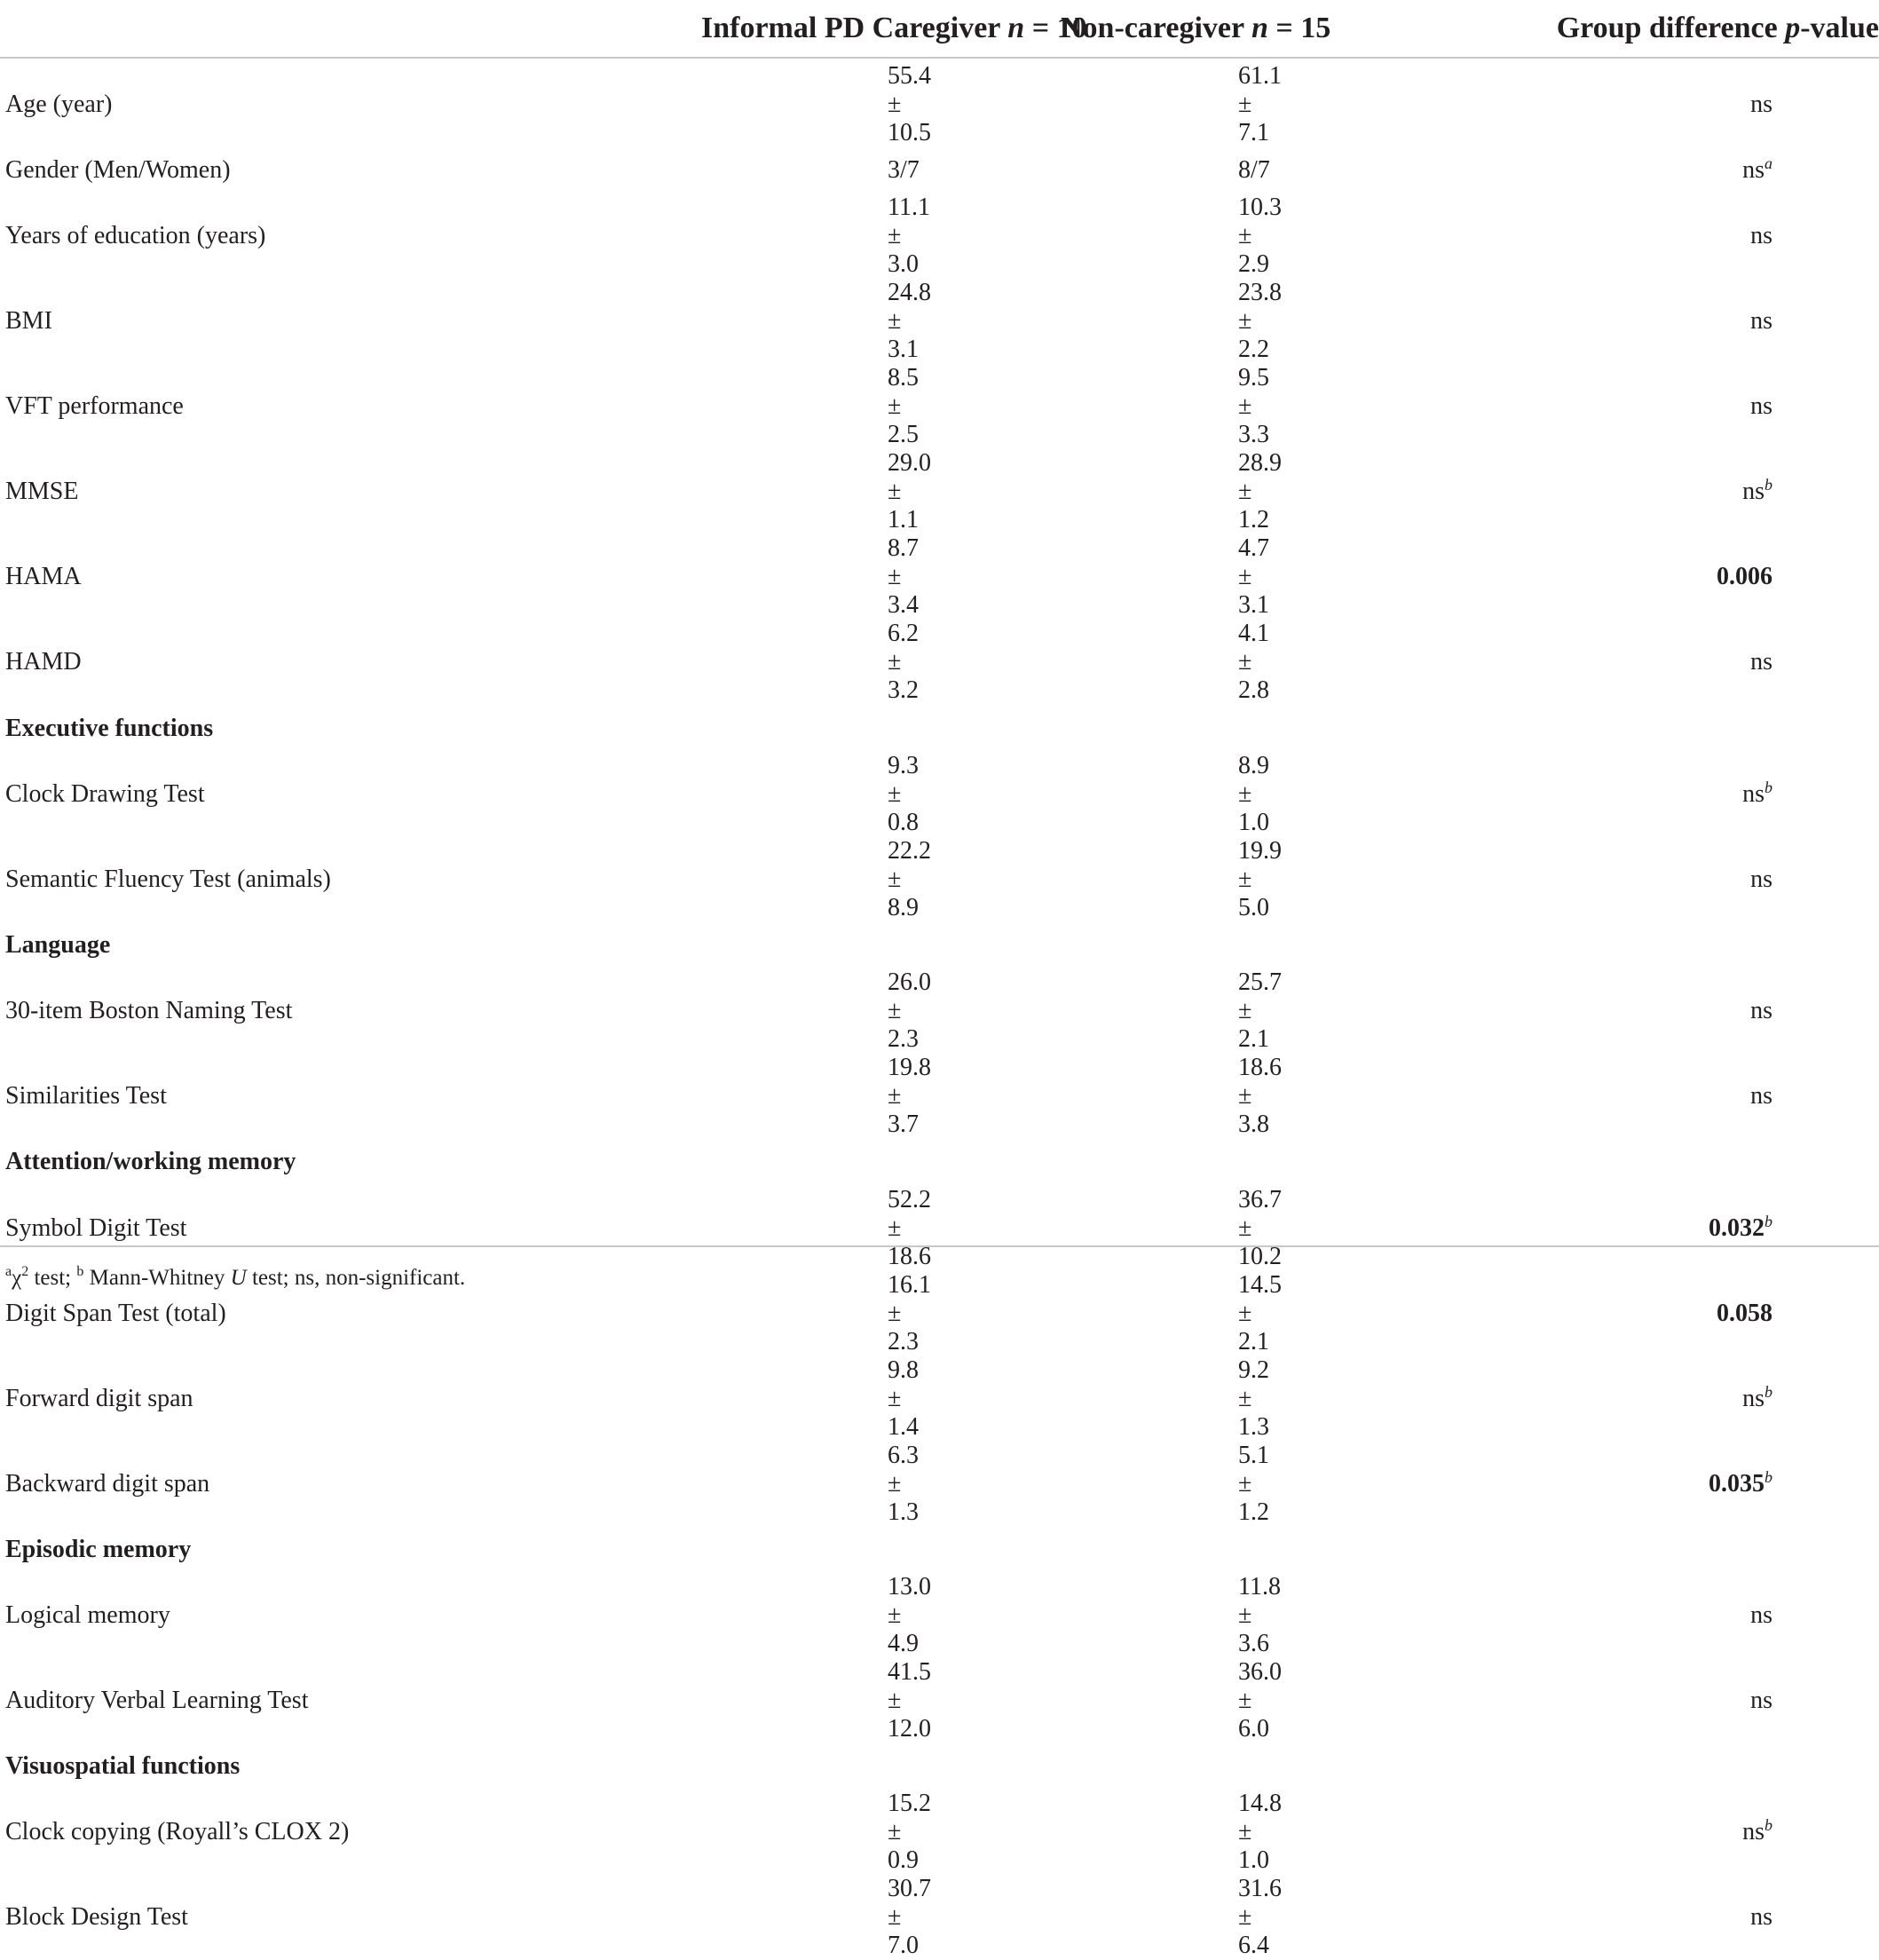  What do you see at coordinates (910, 1096) in the screenshot?
I see `caregiver-value: 19.8 ± 3.7` at bounding box center [910, 1096].